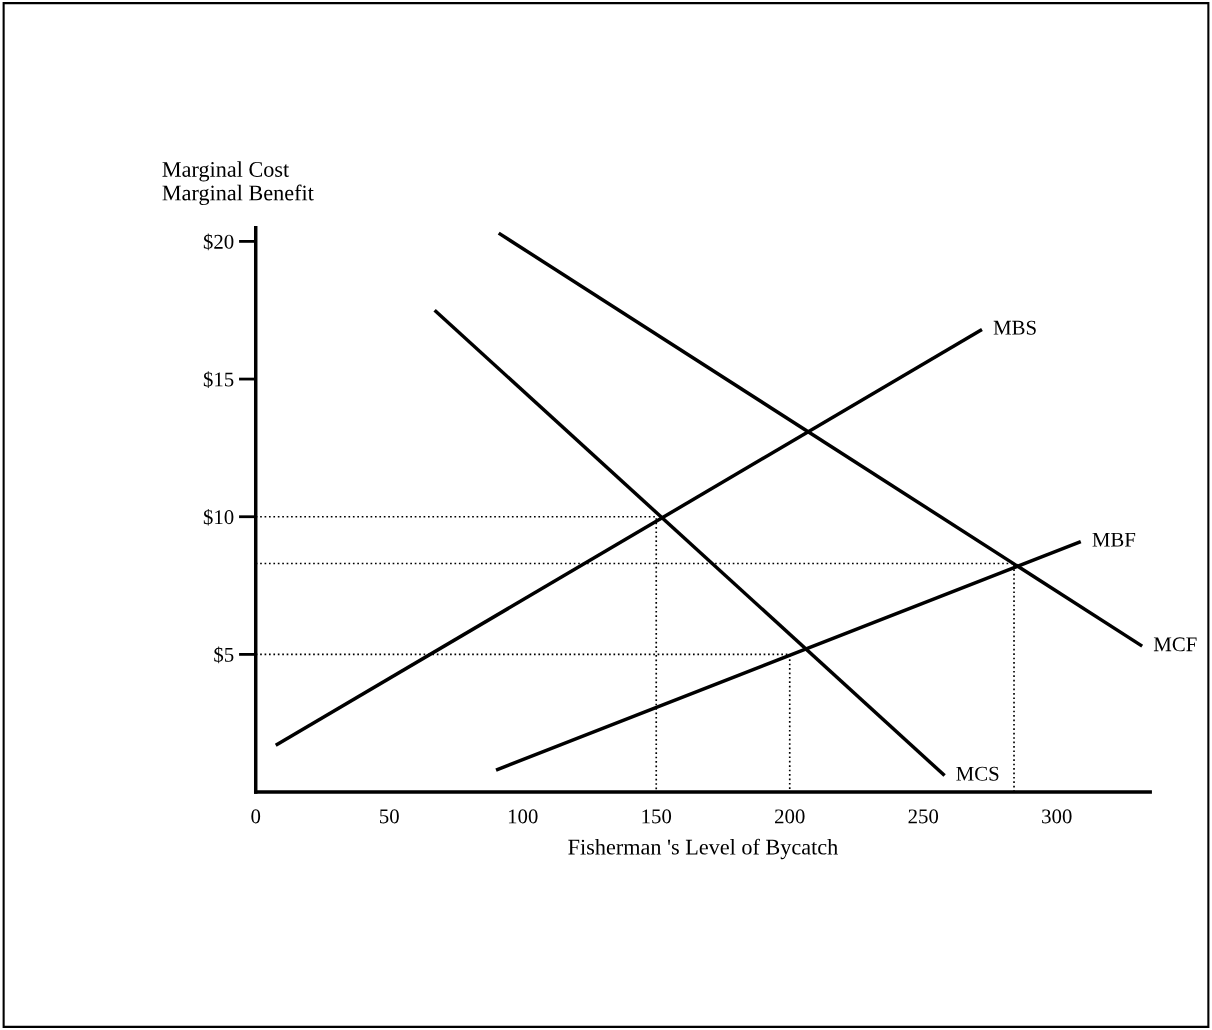  Describe the element at coordinates (218, 242) in the screenshot. I see `y-tick-label: $20` at that location.